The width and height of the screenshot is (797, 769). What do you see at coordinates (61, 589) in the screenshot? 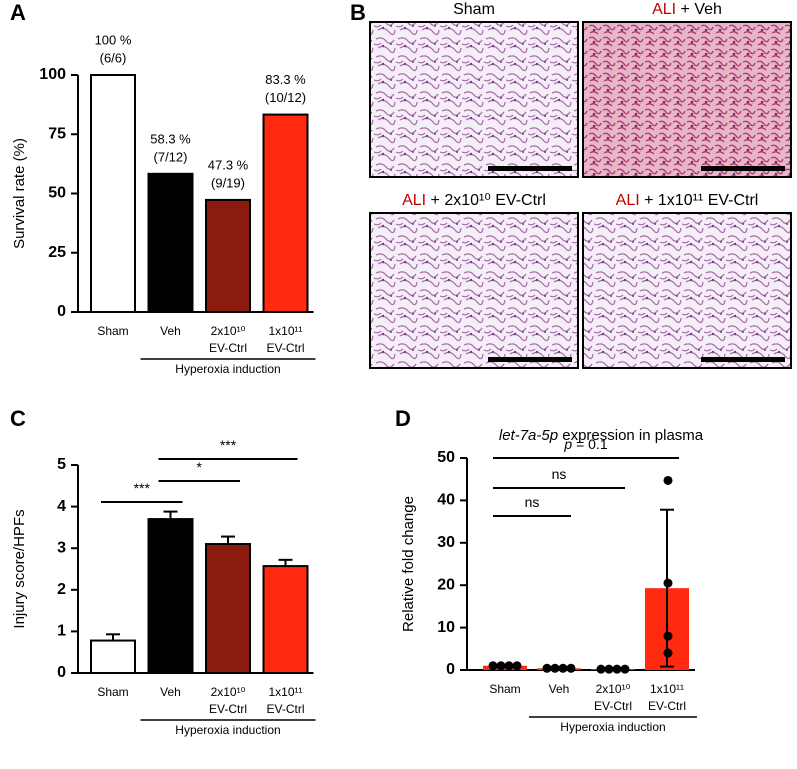
I see `y-tick-label: 2` at bounding box center [61, 589].